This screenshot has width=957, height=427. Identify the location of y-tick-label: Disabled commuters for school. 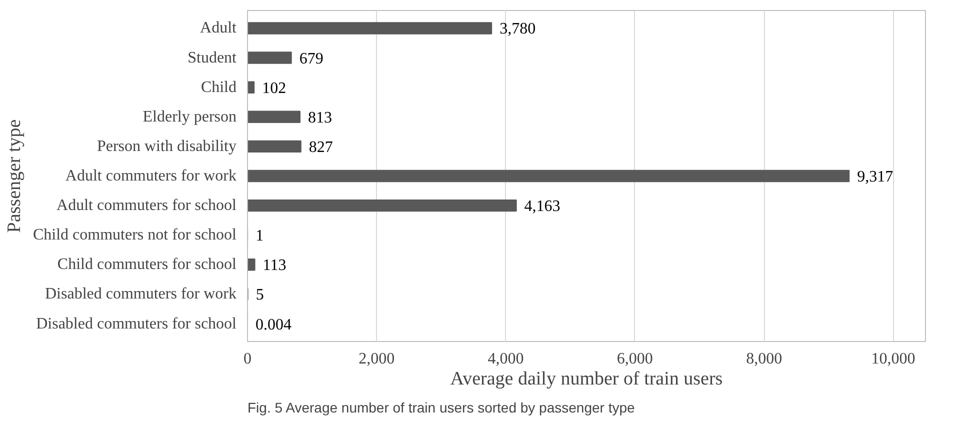
(137, 323).